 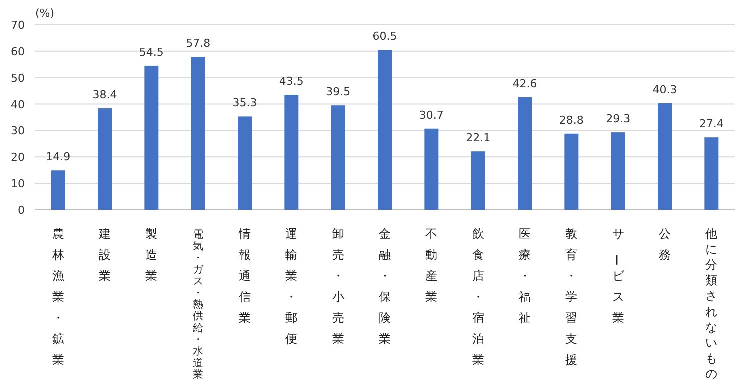 I want to click on data-label: 22.1, so click(x=478, y=138).